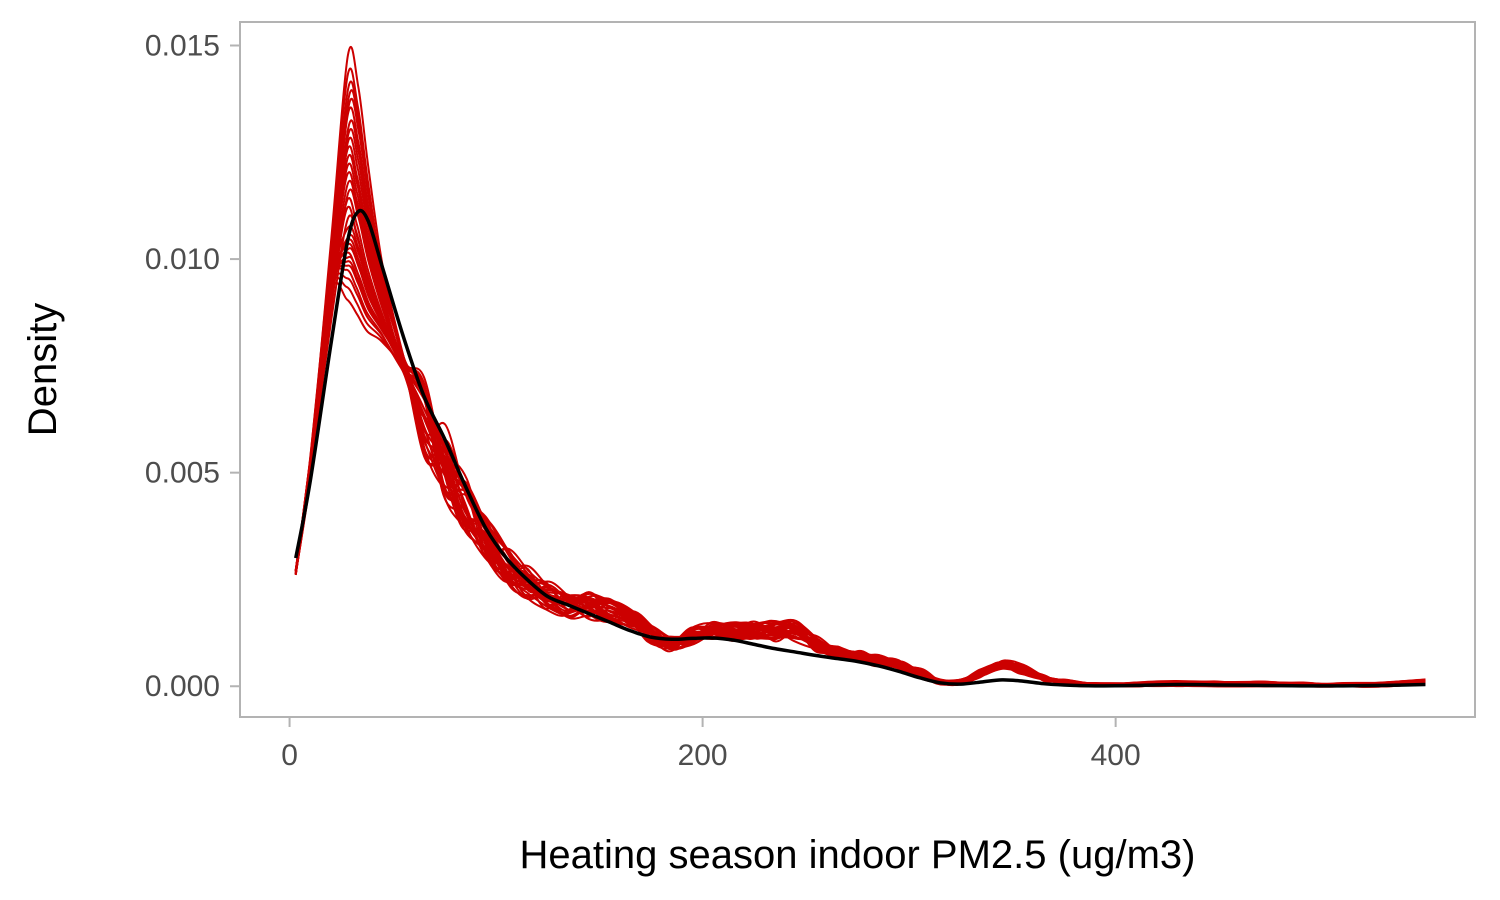 The image size is (1500, 900). Describe the element at coordinates (1116, 755) in the screenshot. I see `x-tick-label: 400` at that location.